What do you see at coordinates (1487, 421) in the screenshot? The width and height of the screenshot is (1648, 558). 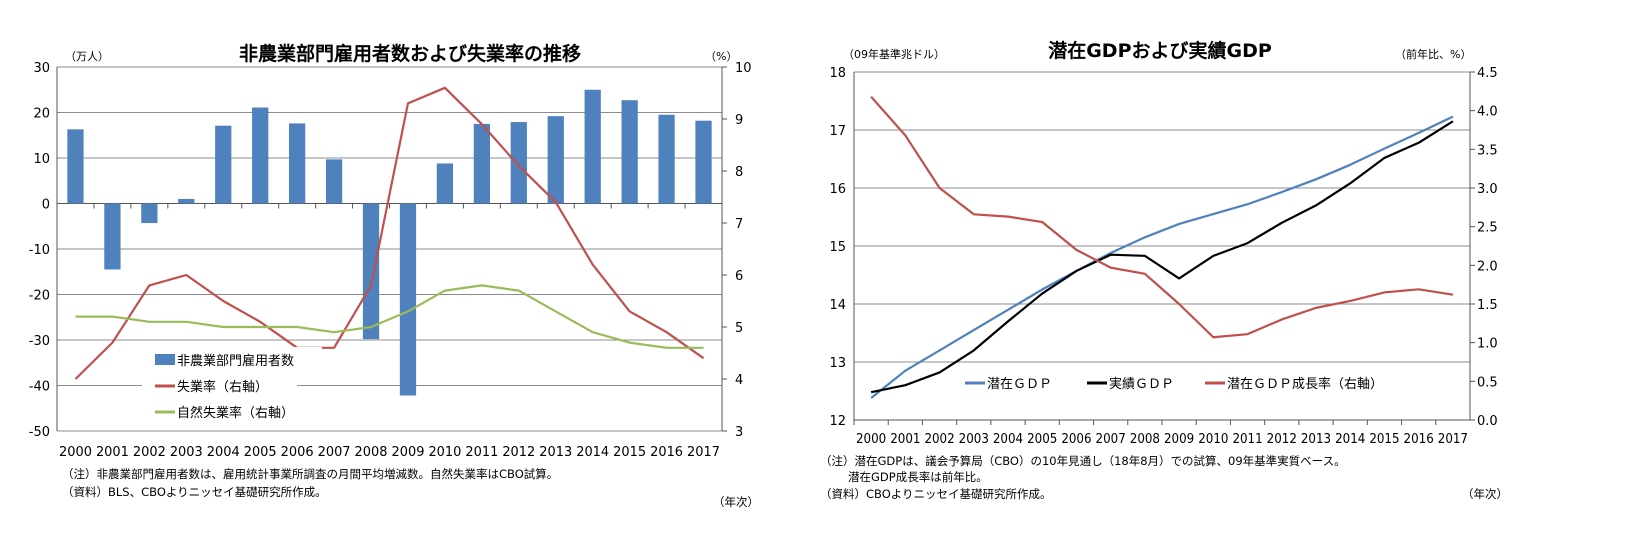 I see `right-tick-label: 0.0` at bounding box center [1487, 421].